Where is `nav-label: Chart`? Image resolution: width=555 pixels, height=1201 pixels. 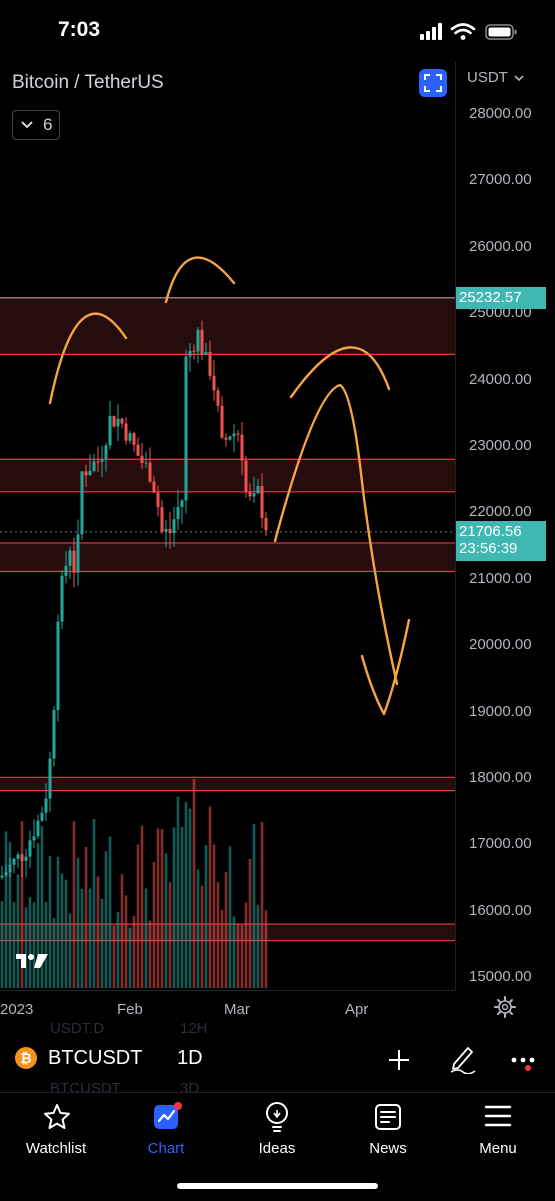 nav-label: Chart is located at coordinates (166, 1148).